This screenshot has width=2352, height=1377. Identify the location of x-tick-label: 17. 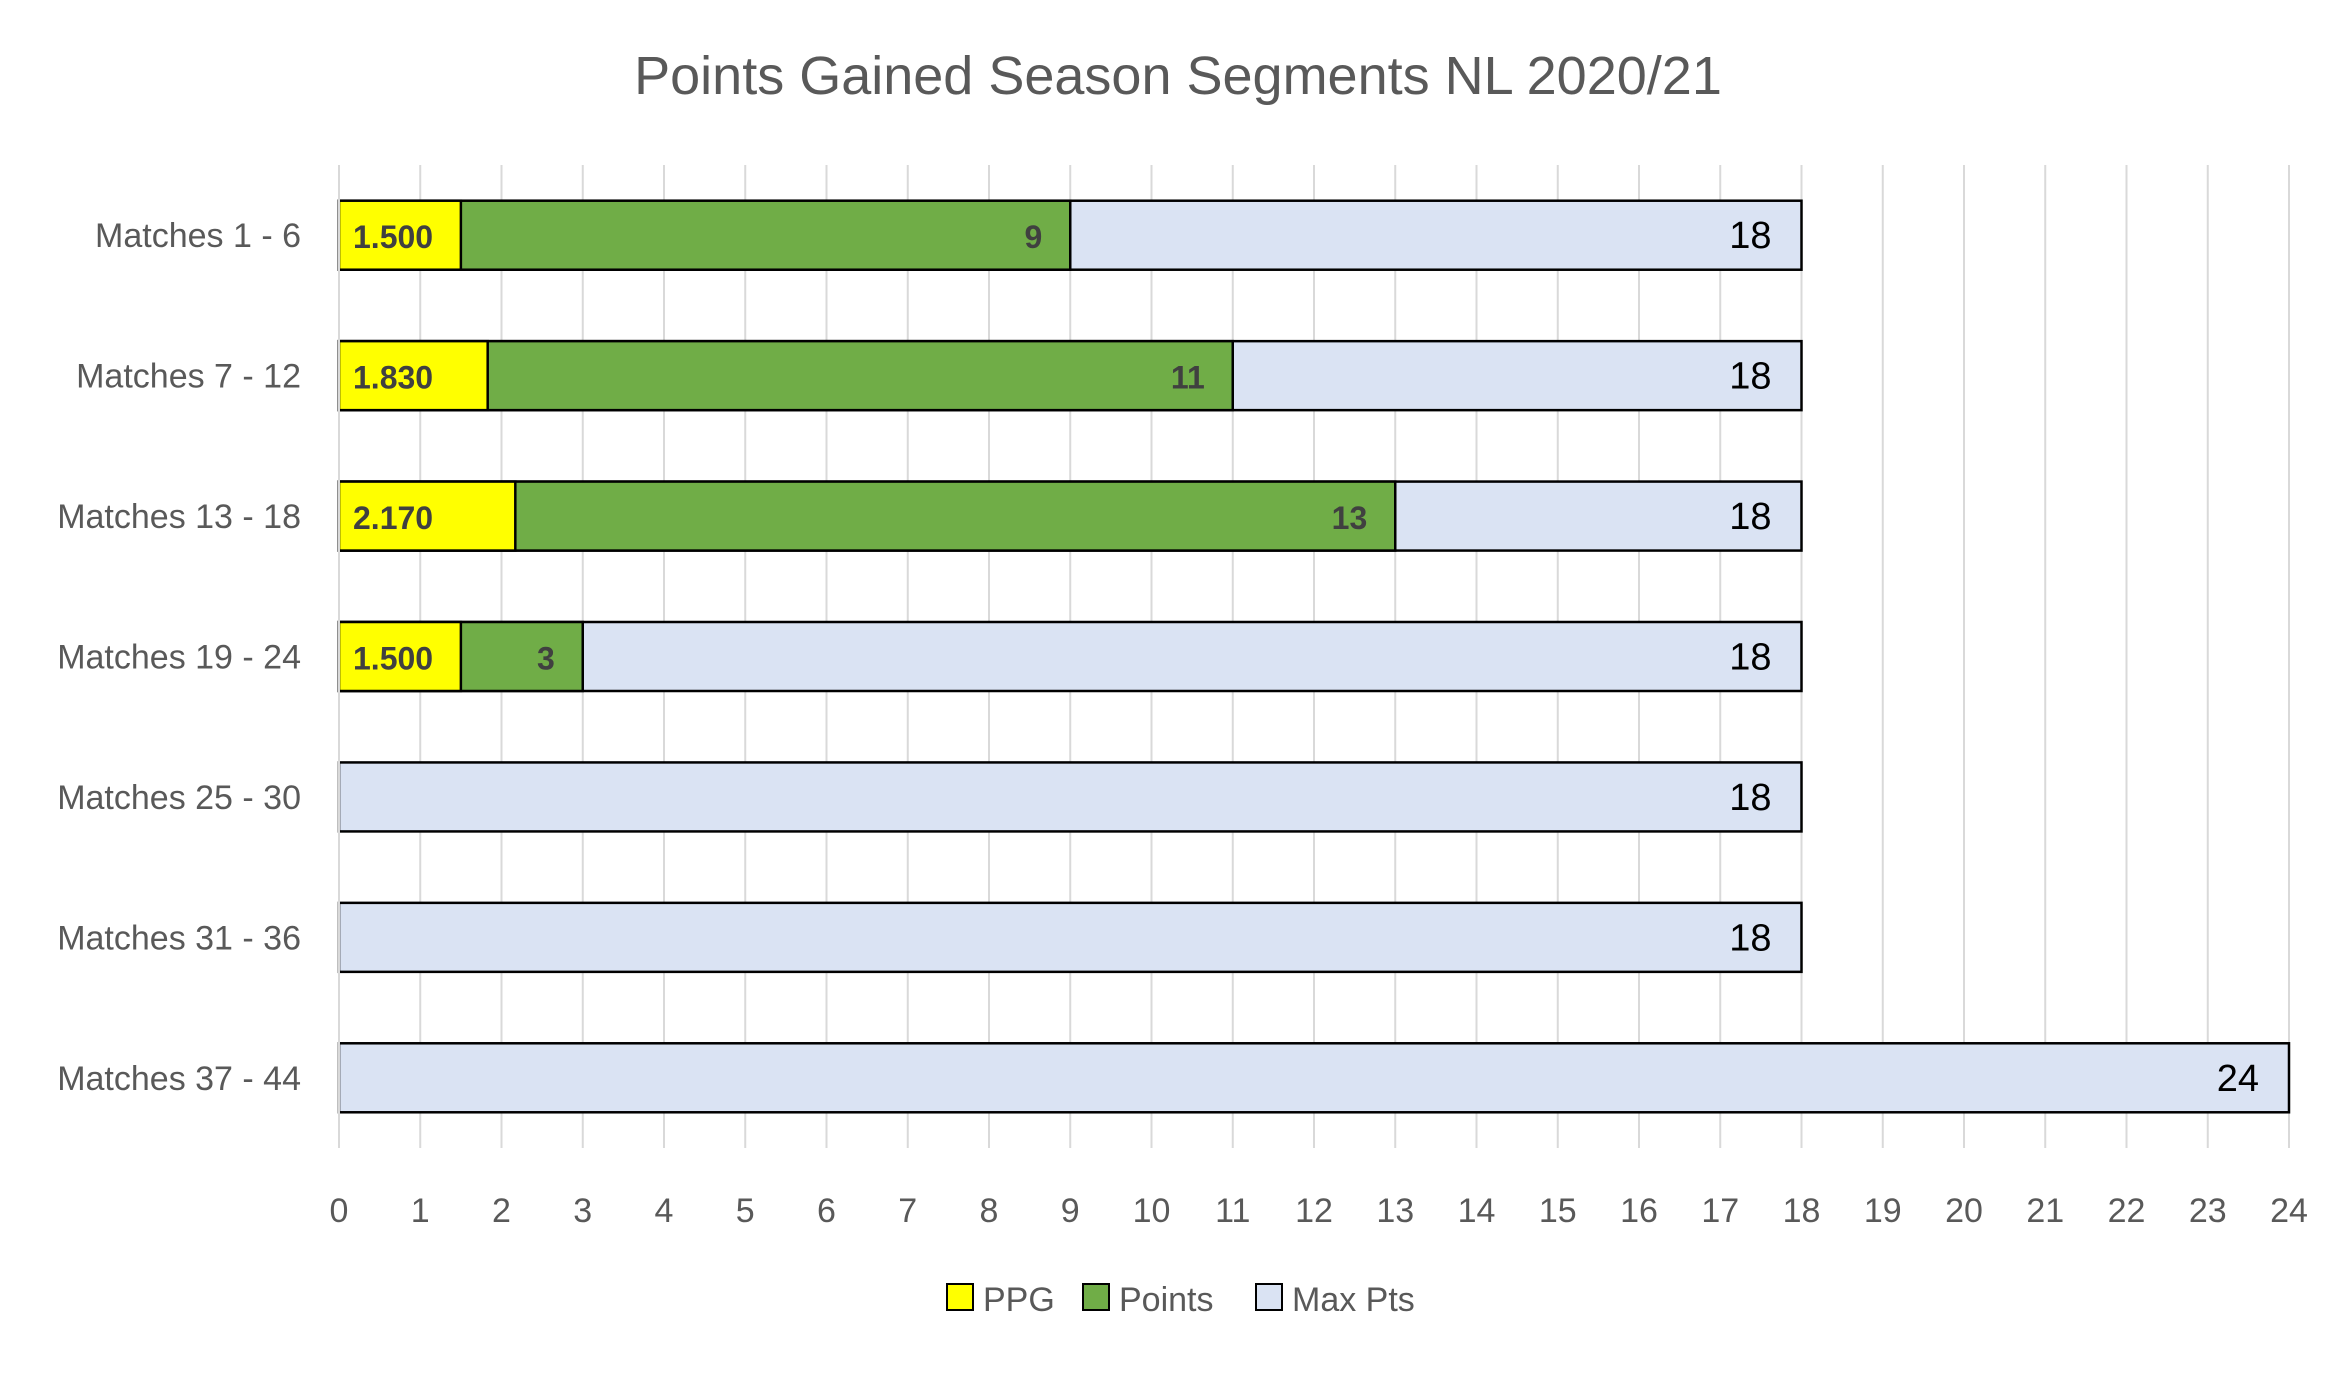
(1720, 1211).